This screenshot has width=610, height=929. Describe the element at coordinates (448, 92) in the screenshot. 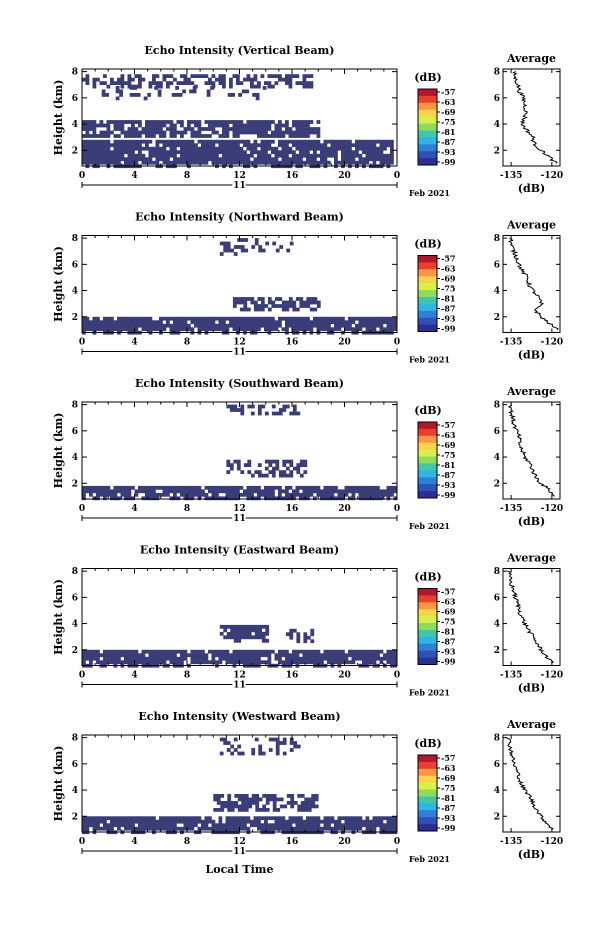

I see `colorbar-tick-label: -57` at that location.